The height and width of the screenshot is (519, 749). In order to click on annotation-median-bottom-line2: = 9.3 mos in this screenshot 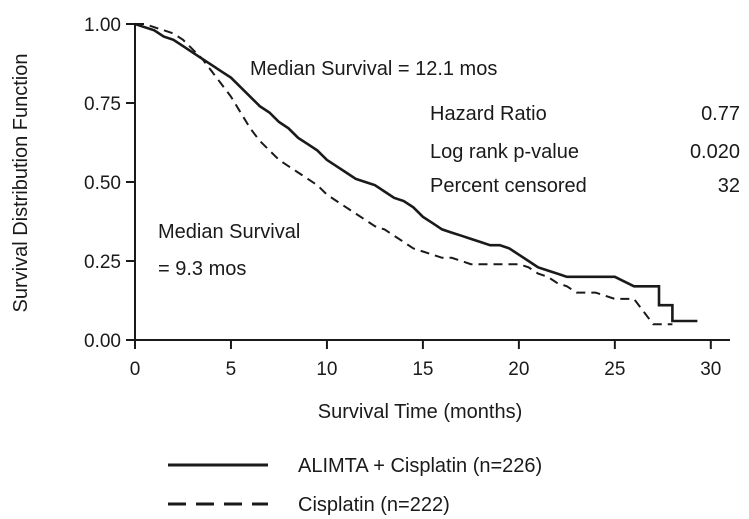, I will do `click(202, 269)`.